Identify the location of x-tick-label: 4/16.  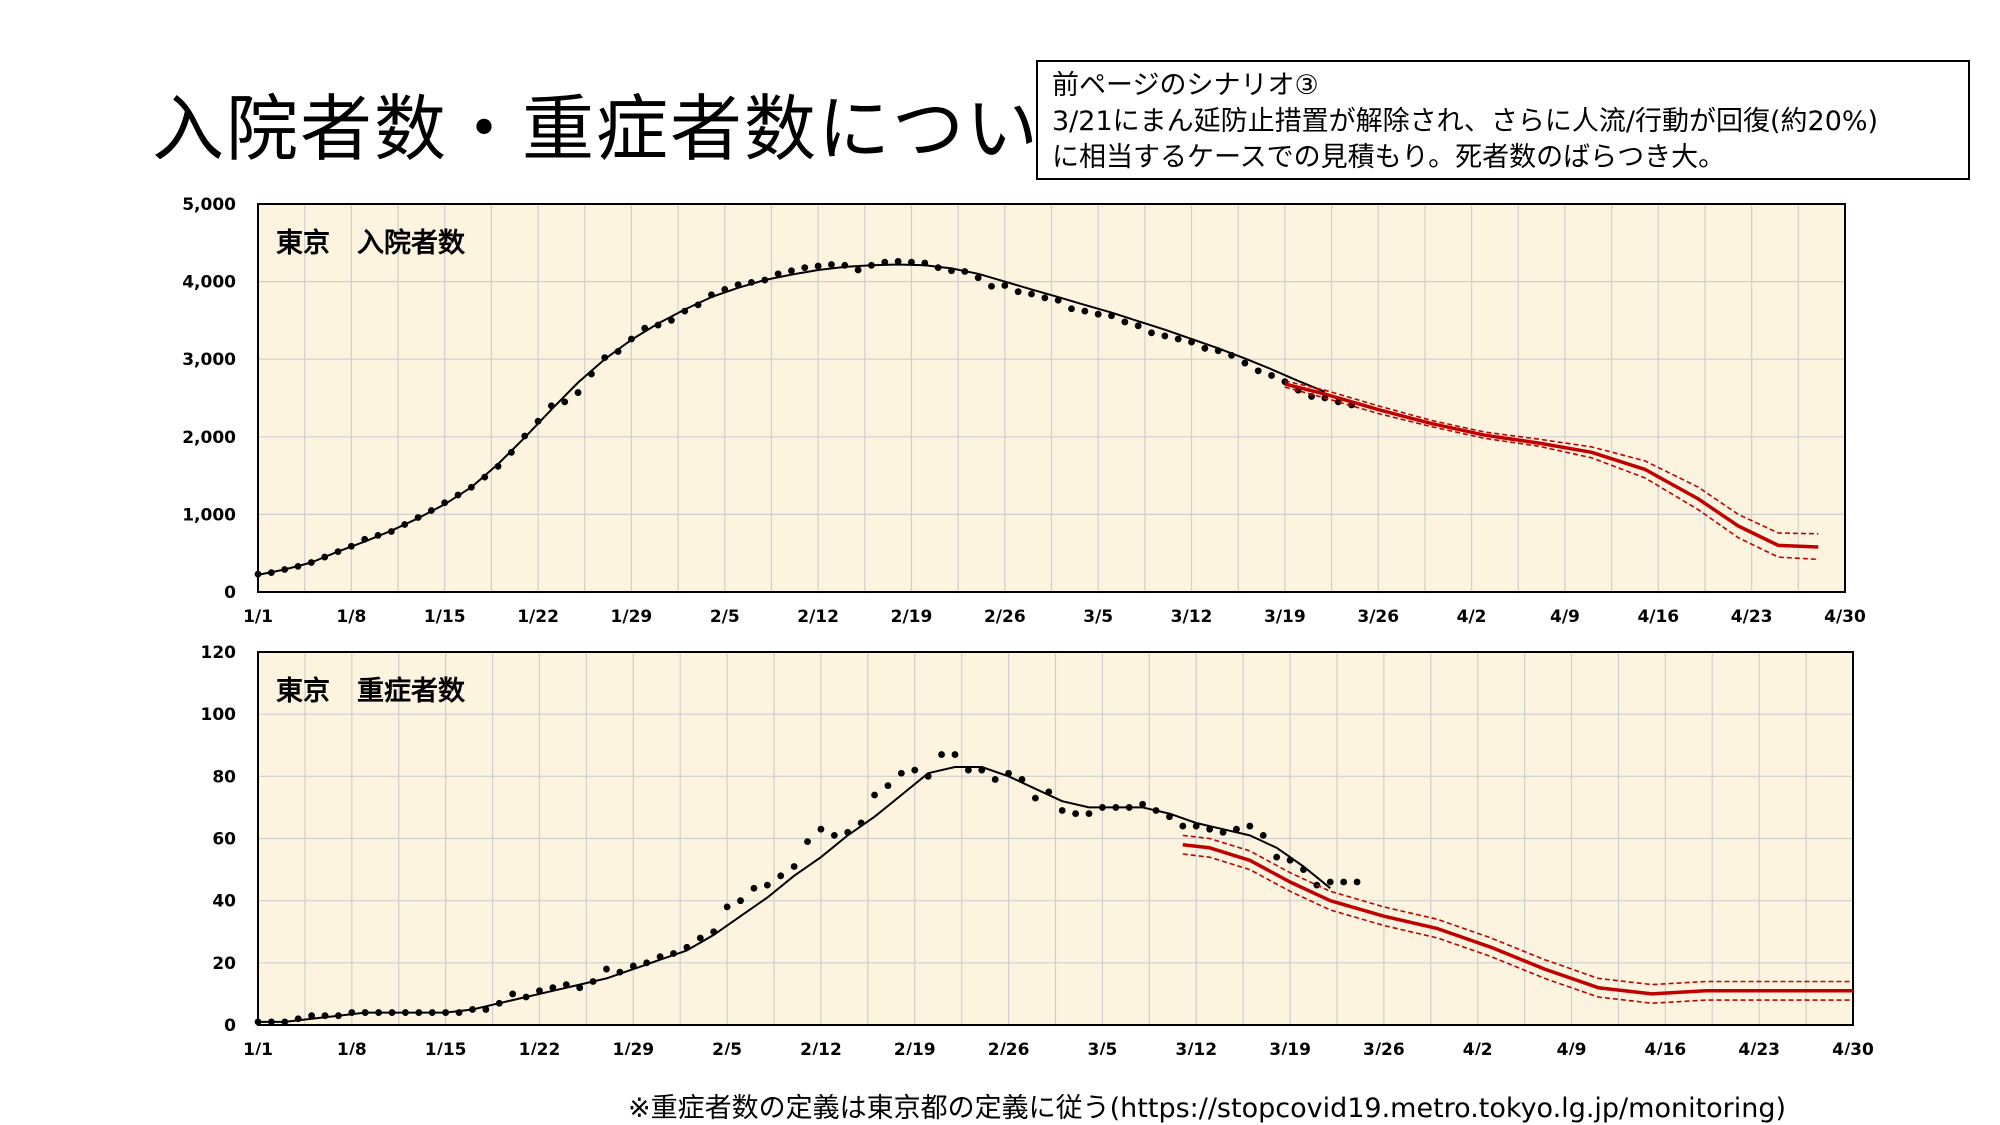
(1658, 617).